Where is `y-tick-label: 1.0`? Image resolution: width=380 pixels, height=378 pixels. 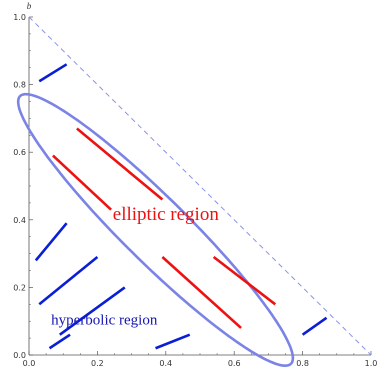 y-tick-label: 1.0 is located at coordinates (19, 17).